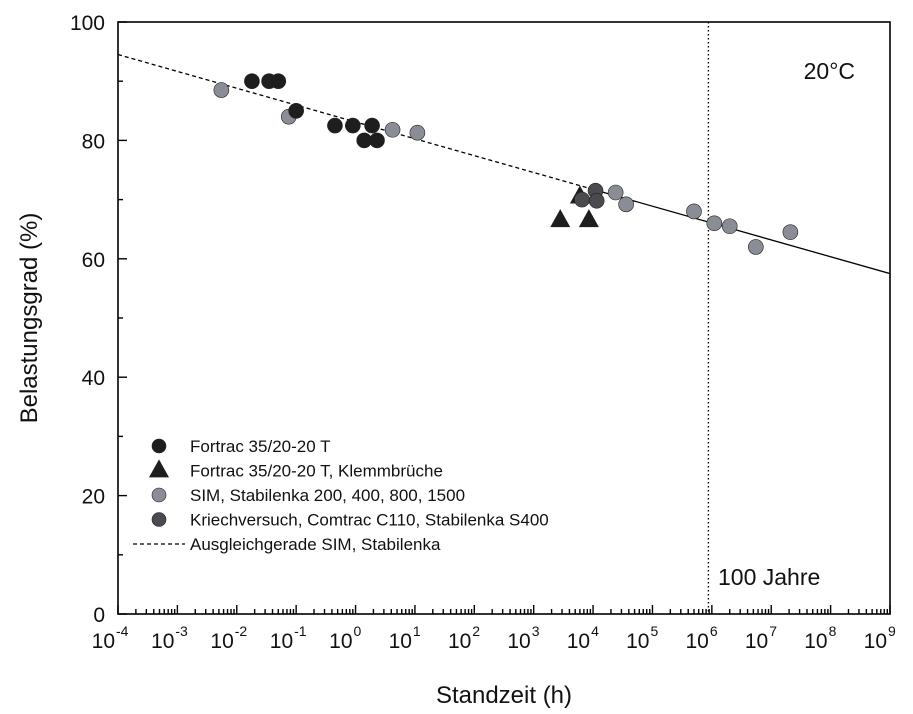 The width and height of the screenshot is (913, 714). What do you see at coordinates (181, 631) in the screenshot?
I see `x-tick-exponent: -3` at bounding box center [181, 631].